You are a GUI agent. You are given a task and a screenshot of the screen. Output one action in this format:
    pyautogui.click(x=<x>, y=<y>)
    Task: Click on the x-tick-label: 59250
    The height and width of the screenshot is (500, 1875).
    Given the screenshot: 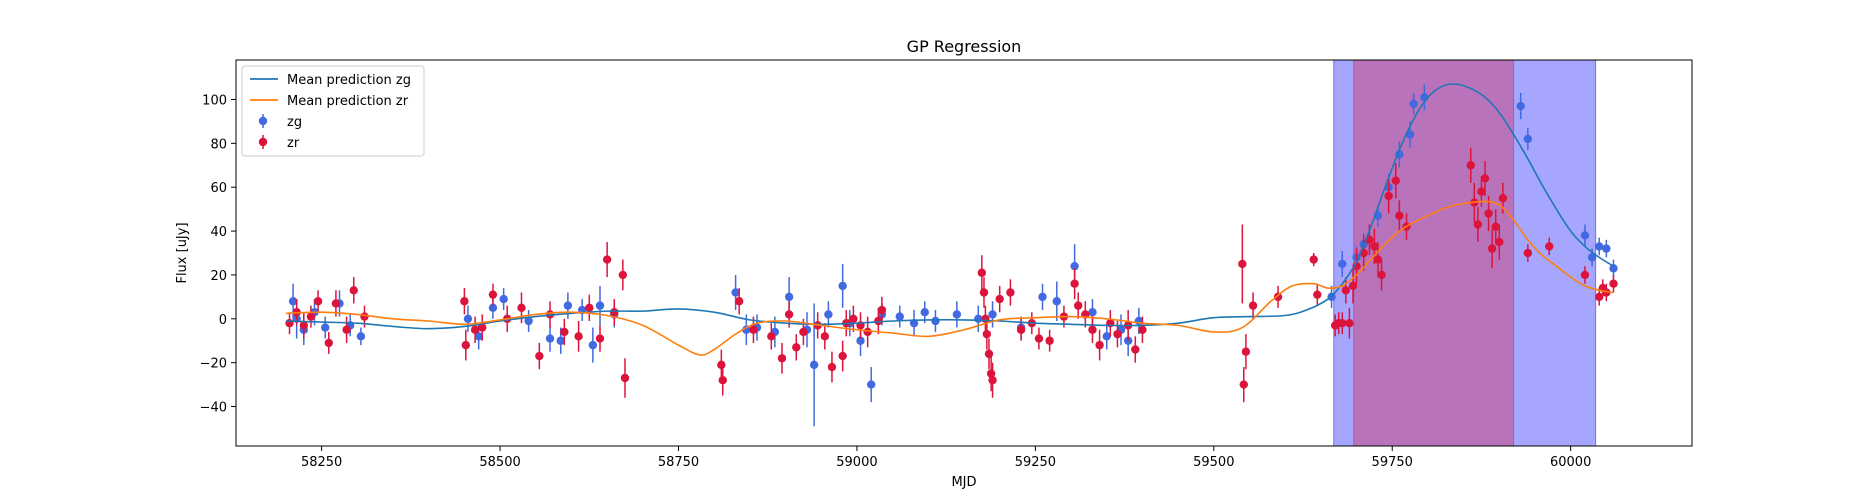 What is the action you would take?
    pyautogui.click(x=1035, y=462)
    